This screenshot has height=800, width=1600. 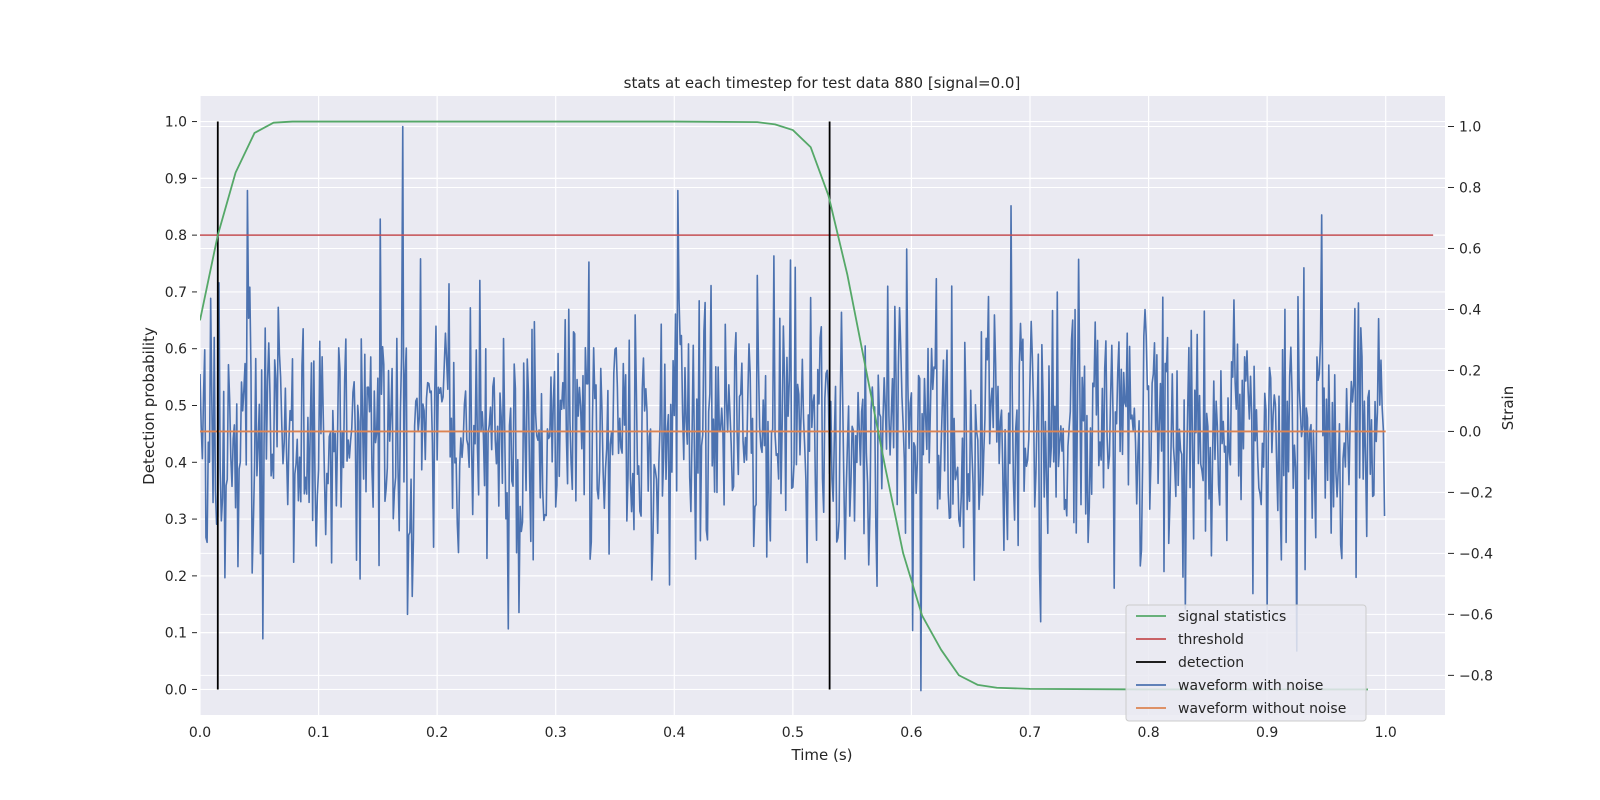 What do you see at coordinates (1470, 371) in the screenshot?
I see `y-right-tick-label: 0.2` at bounding box center [1470, 371].